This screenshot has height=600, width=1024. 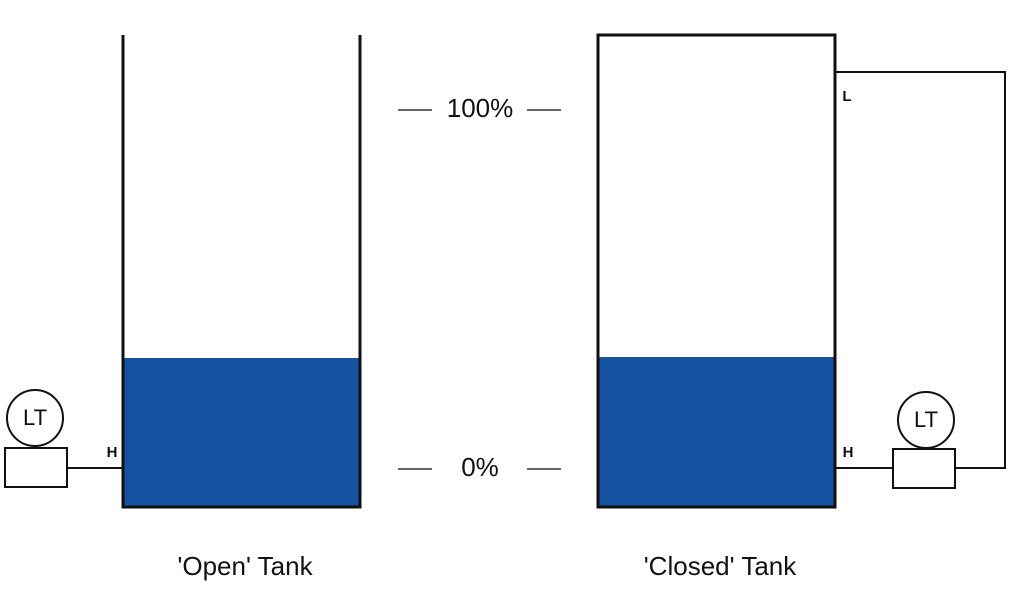 I want to click on scale-label: 0%, so click(x=480, y=467).